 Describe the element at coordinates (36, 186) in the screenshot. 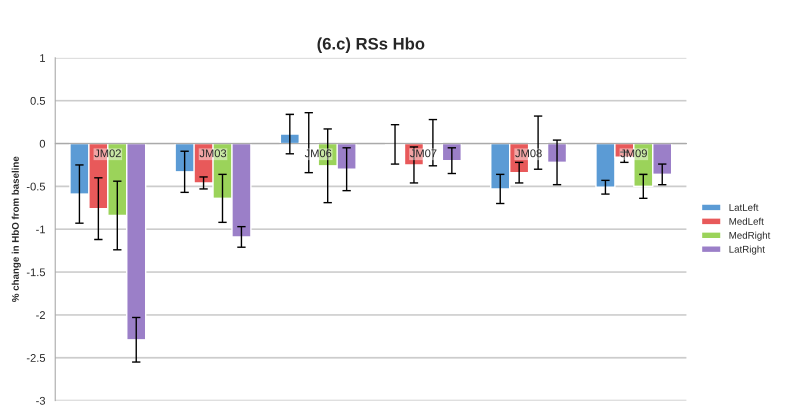

I see `y-tick-label: -0.5` at that location.